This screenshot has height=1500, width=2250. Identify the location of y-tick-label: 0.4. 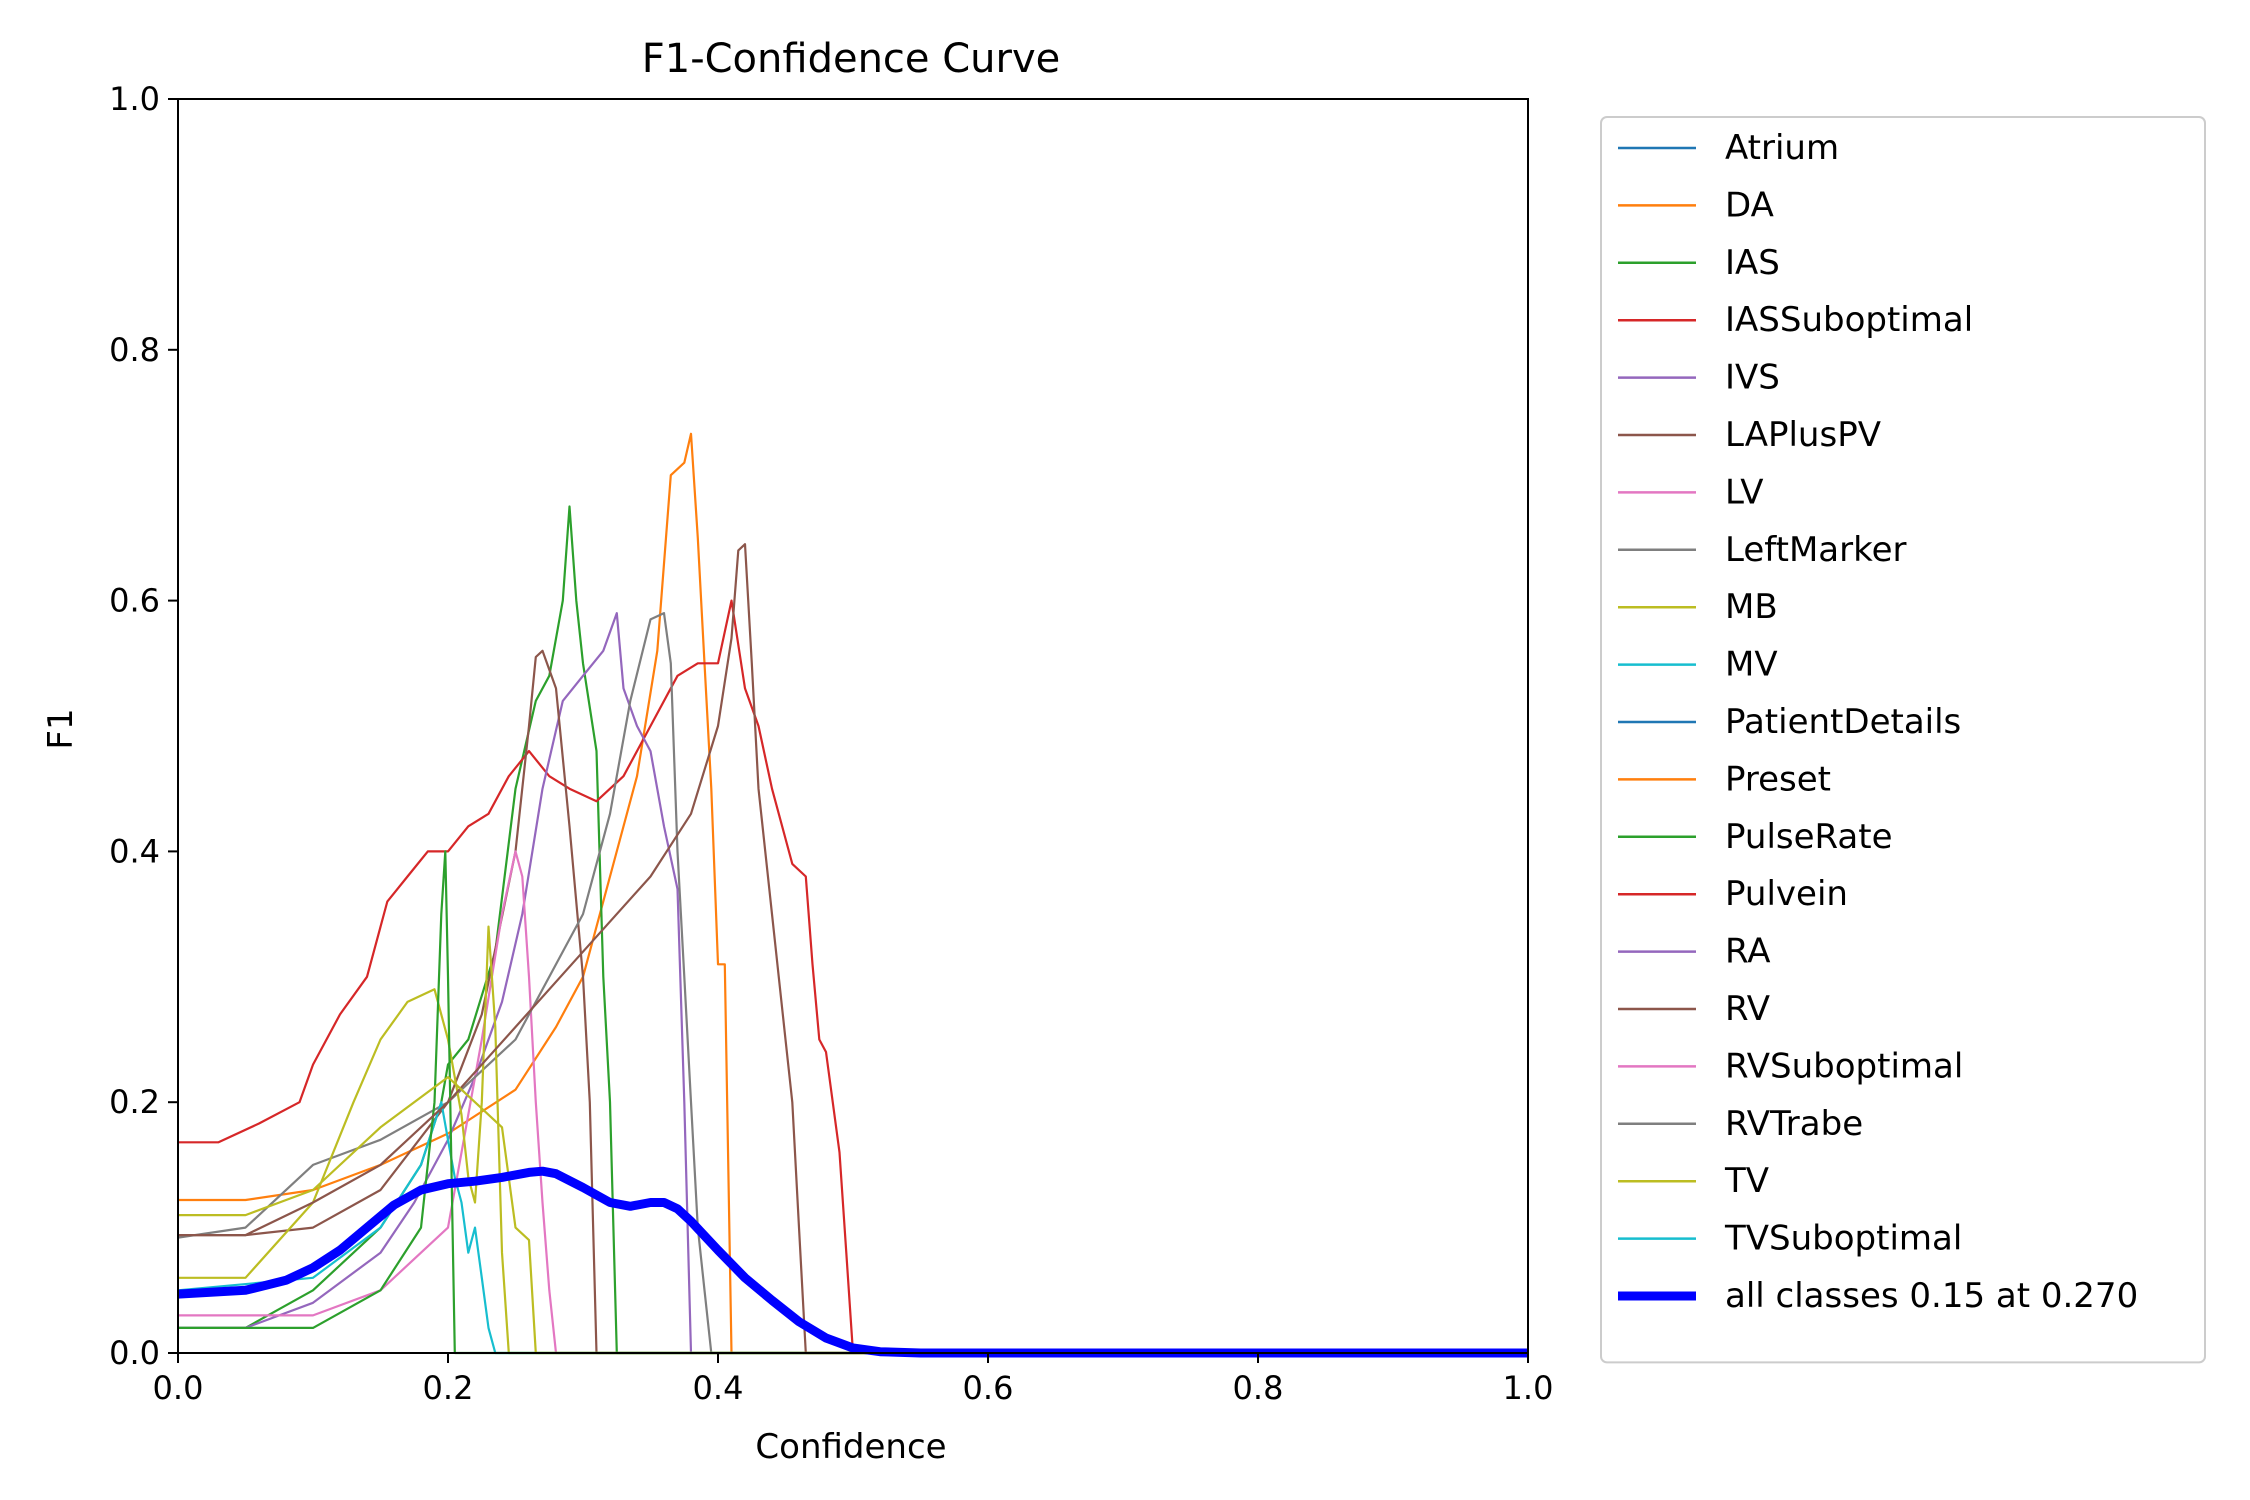
(134, 851).